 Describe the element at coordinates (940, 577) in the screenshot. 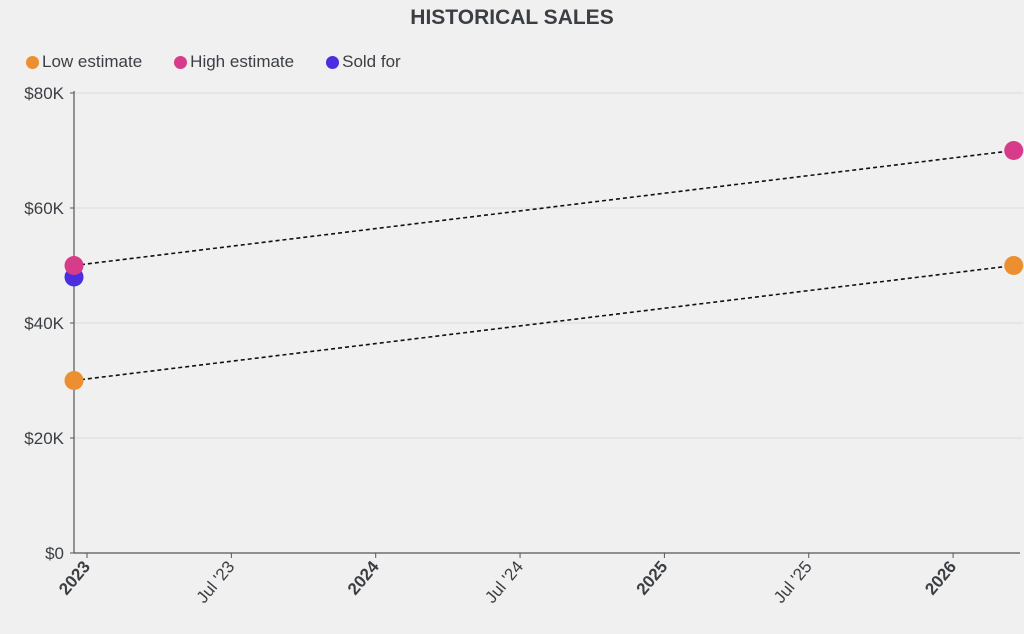

I see `x-tick-label: 2026` at that location.